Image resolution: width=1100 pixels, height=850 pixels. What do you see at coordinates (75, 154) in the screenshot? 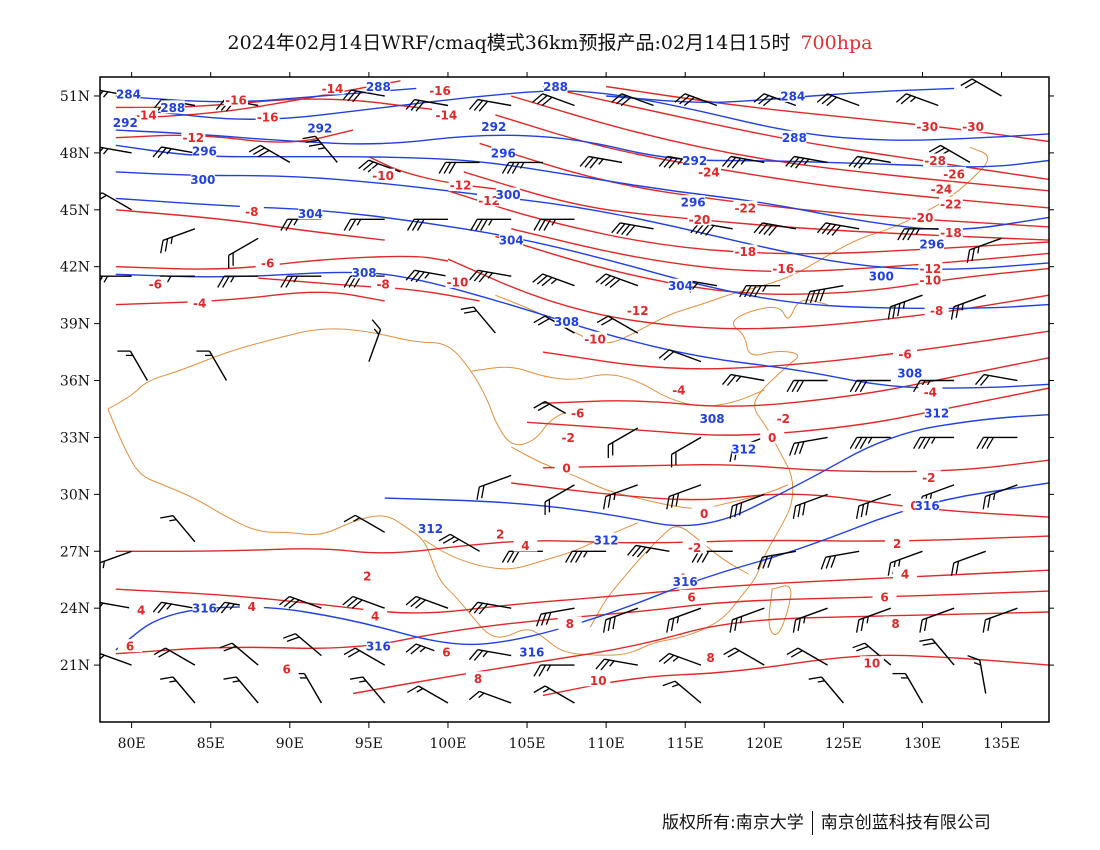
I see `lat-tick-label: 48N` at bounding box center [75, 154].